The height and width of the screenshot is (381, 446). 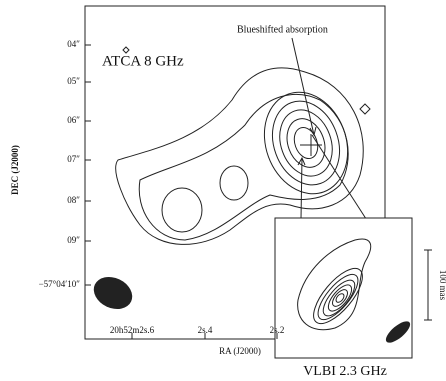 What do you see at coordinates (240, 351) in the screenshot?
I see `ra-axis-label: RA (J2000)` at bounding box center [240, 351].